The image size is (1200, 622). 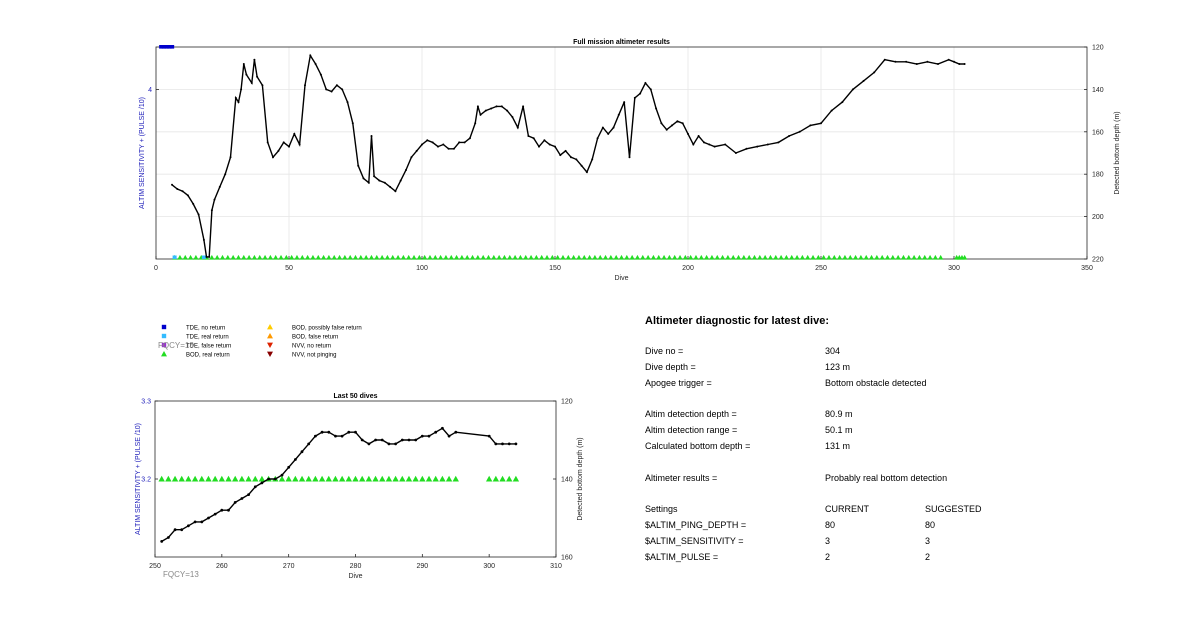 What do you see at coordinates (176, 345) in the screenshot?
I see `legend-overlay-text: FQCY=13` at bounding box center [176, 345].